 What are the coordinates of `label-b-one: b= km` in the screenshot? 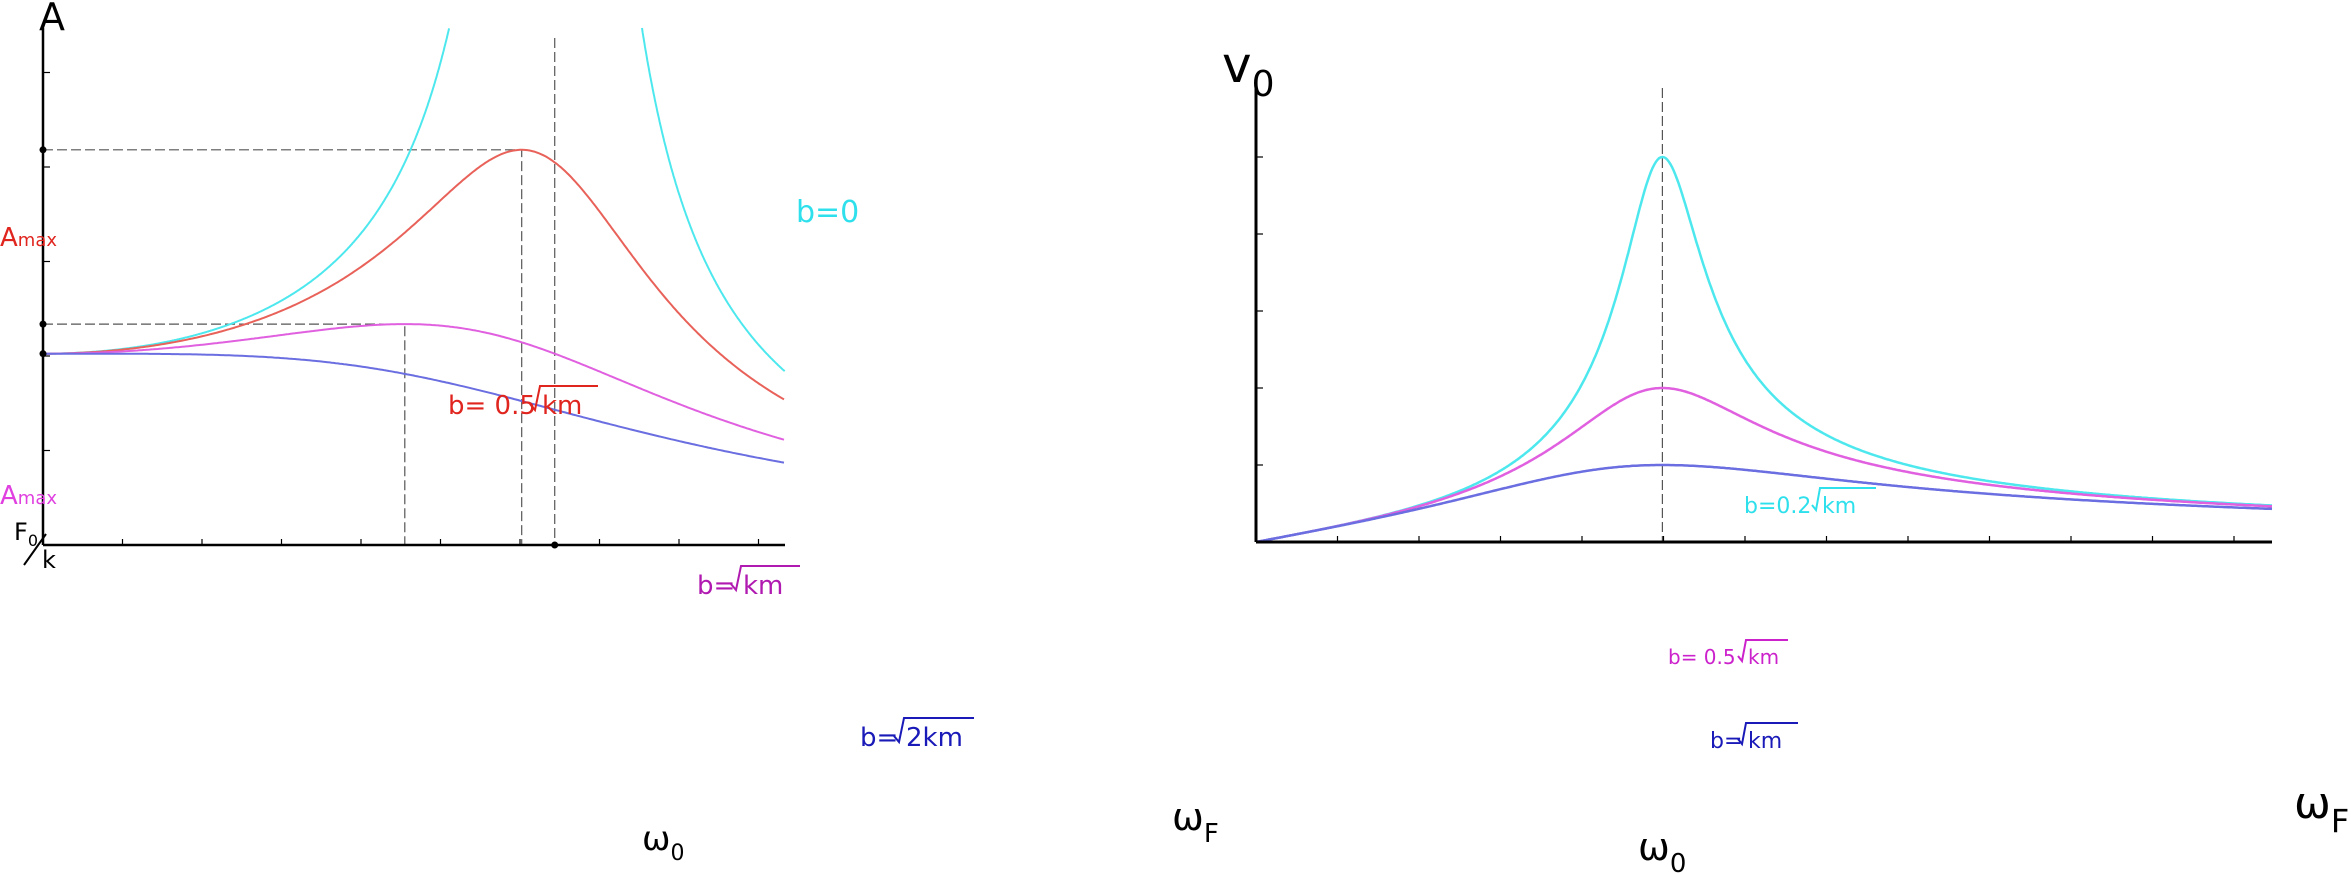 It's located at (748, 583).